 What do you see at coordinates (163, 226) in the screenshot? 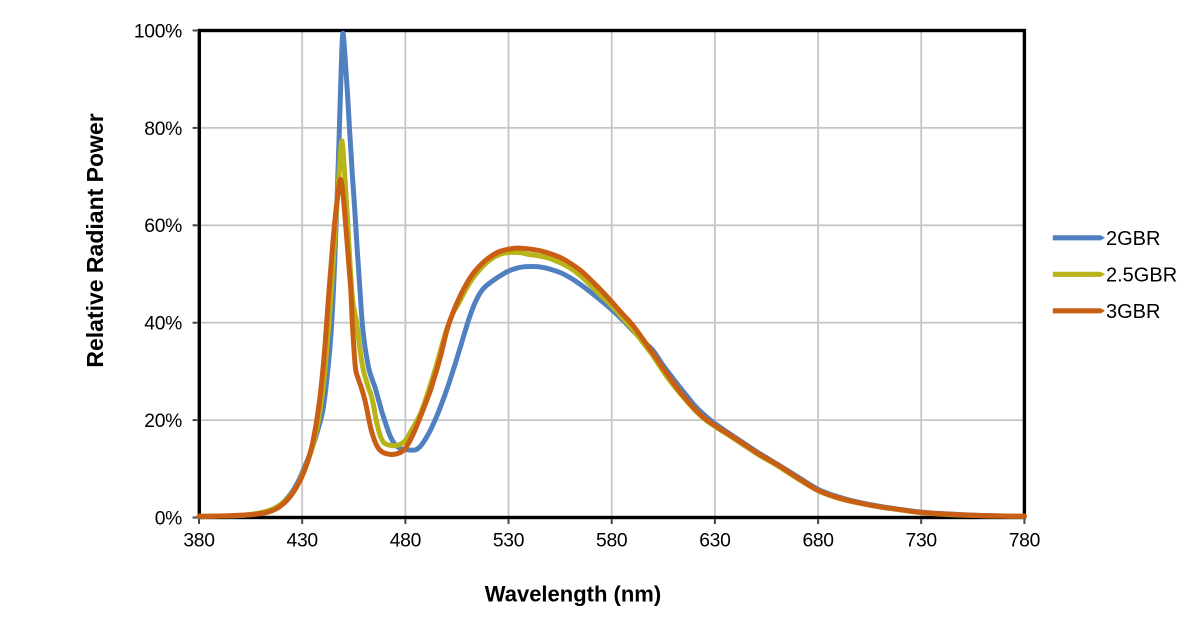
I see `svg-text: 60%` at bounding box center [163, 226].